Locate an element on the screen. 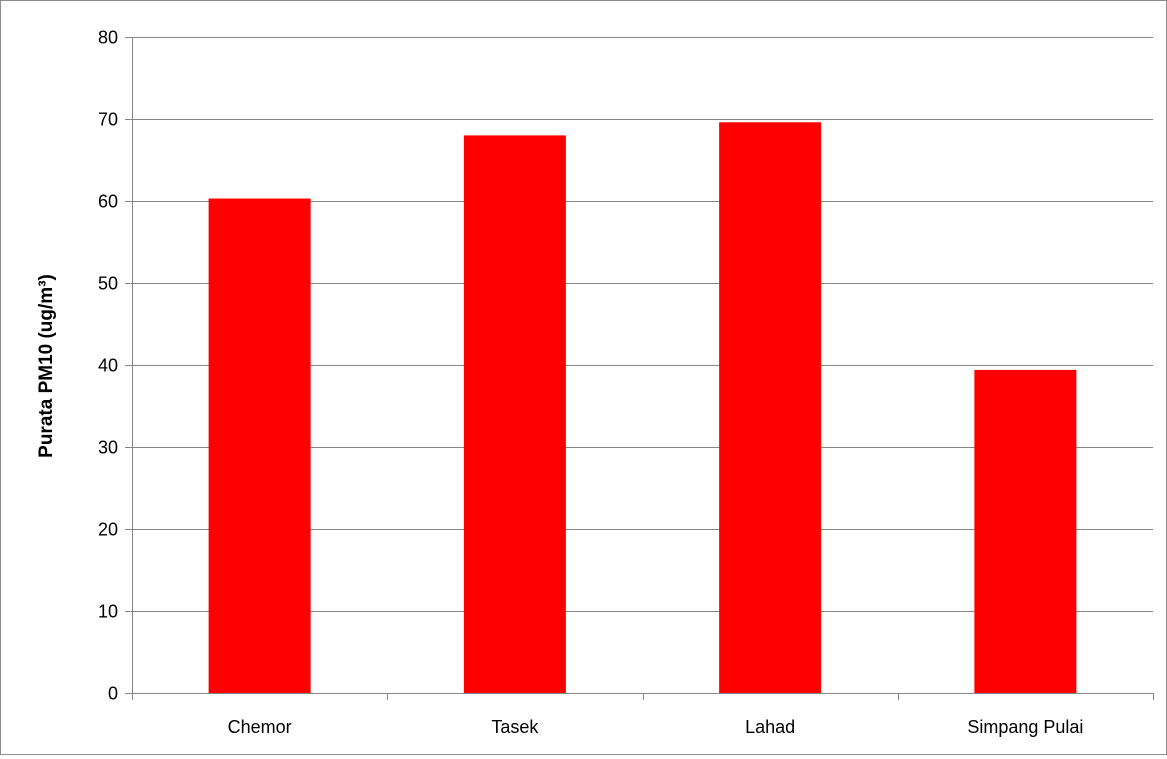 This screenshot has height=759, width=1167. y-tick-label: 30 is located at coordinates (108, 448).